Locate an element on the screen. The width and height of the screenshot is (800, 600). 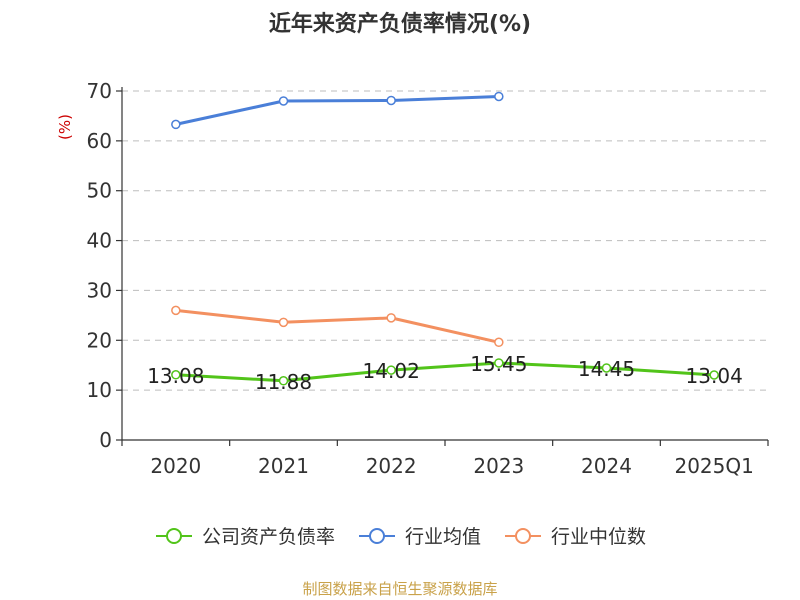
data-label: 14.02 is located at coordinates (391, 371).